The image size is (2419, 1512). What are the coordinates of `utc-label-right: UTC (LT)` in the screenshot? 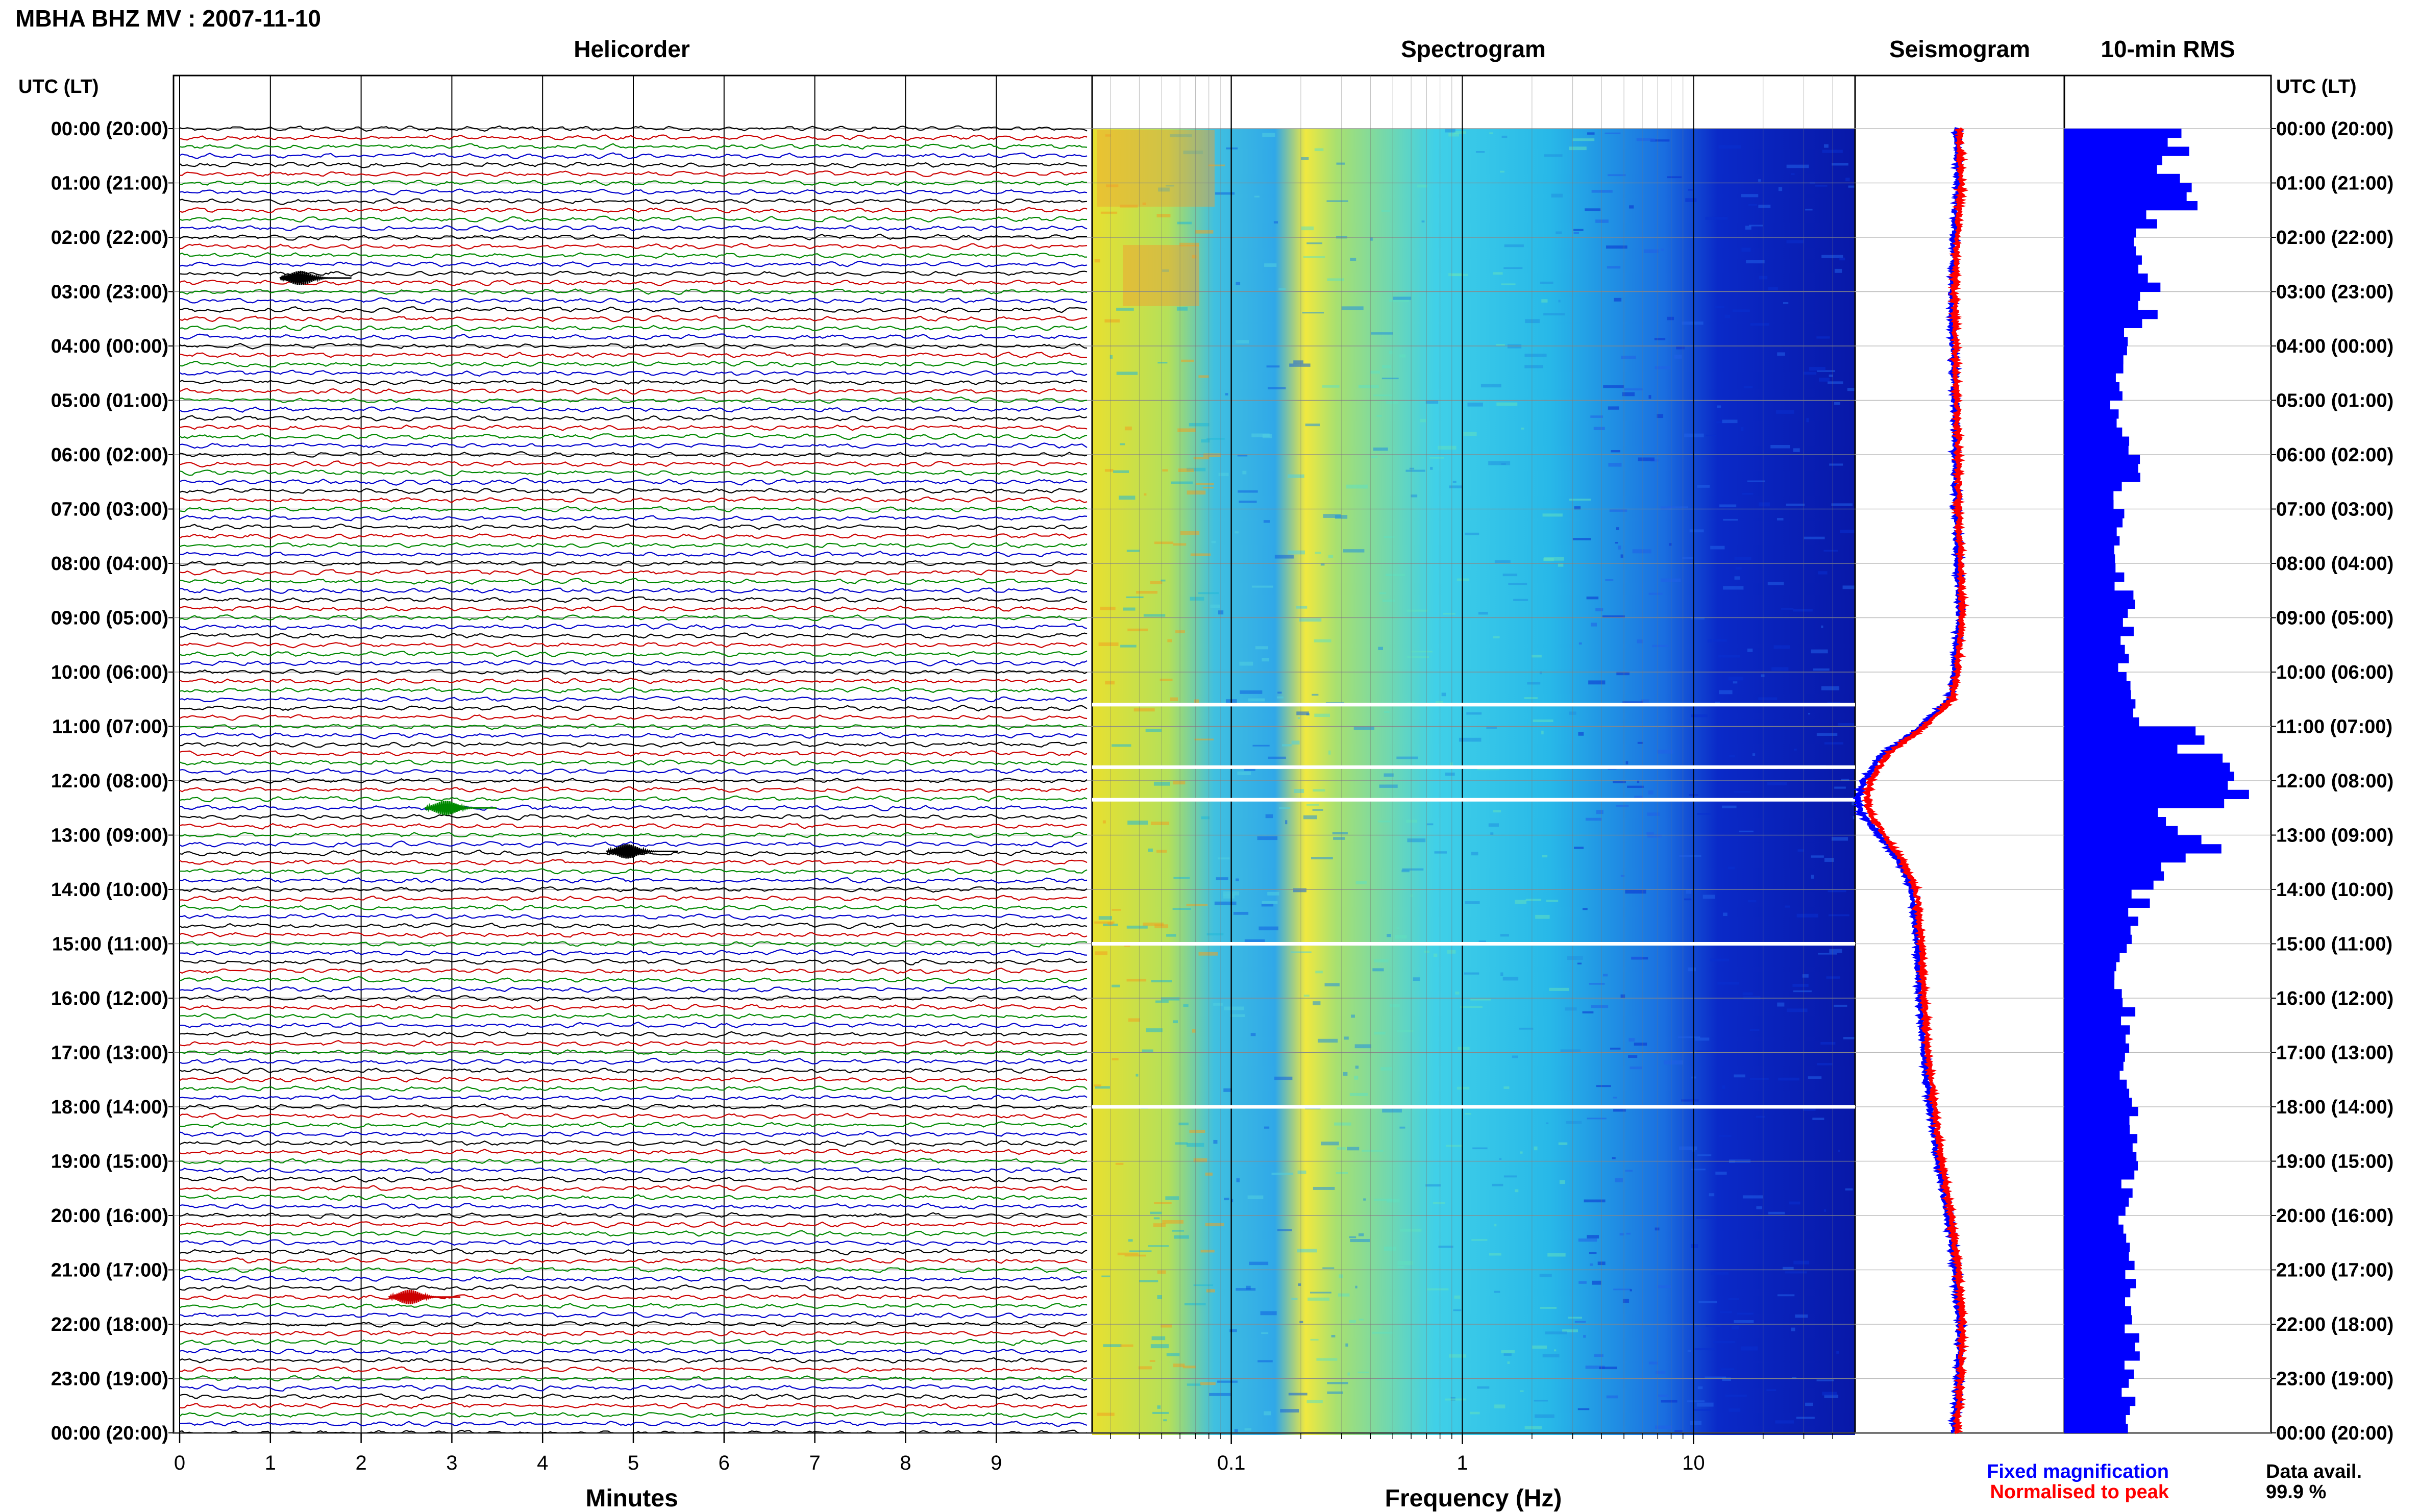 It's located at (2316, 86).